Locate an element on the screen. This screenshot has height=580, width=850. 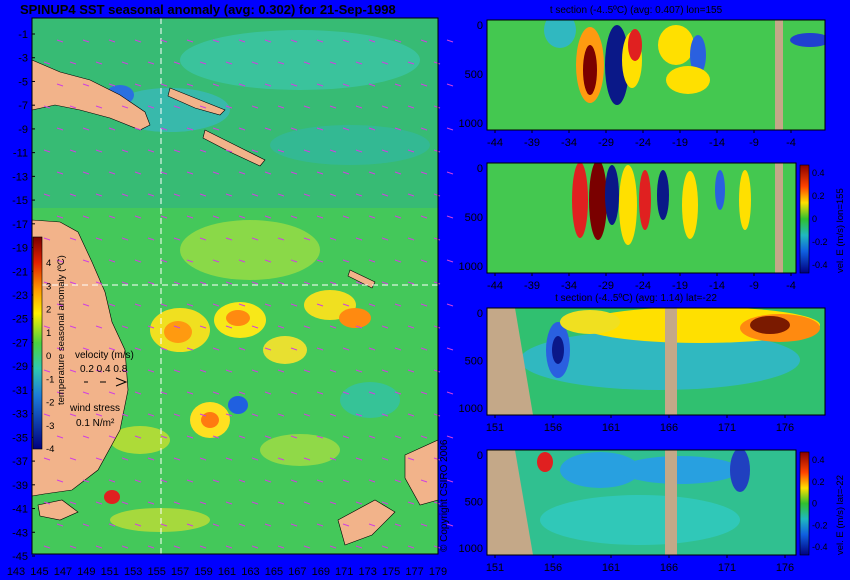
lon-tick-label: 149 is located at coordinates (86, 572).